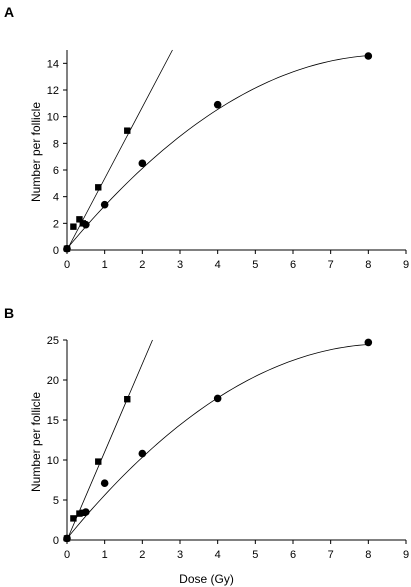 Image resolution: width=411 pixels, height=587 pixels. Describe the element at coordinates (53, 381) in the screenshot. I see `y-tick-label: 20` at that location.